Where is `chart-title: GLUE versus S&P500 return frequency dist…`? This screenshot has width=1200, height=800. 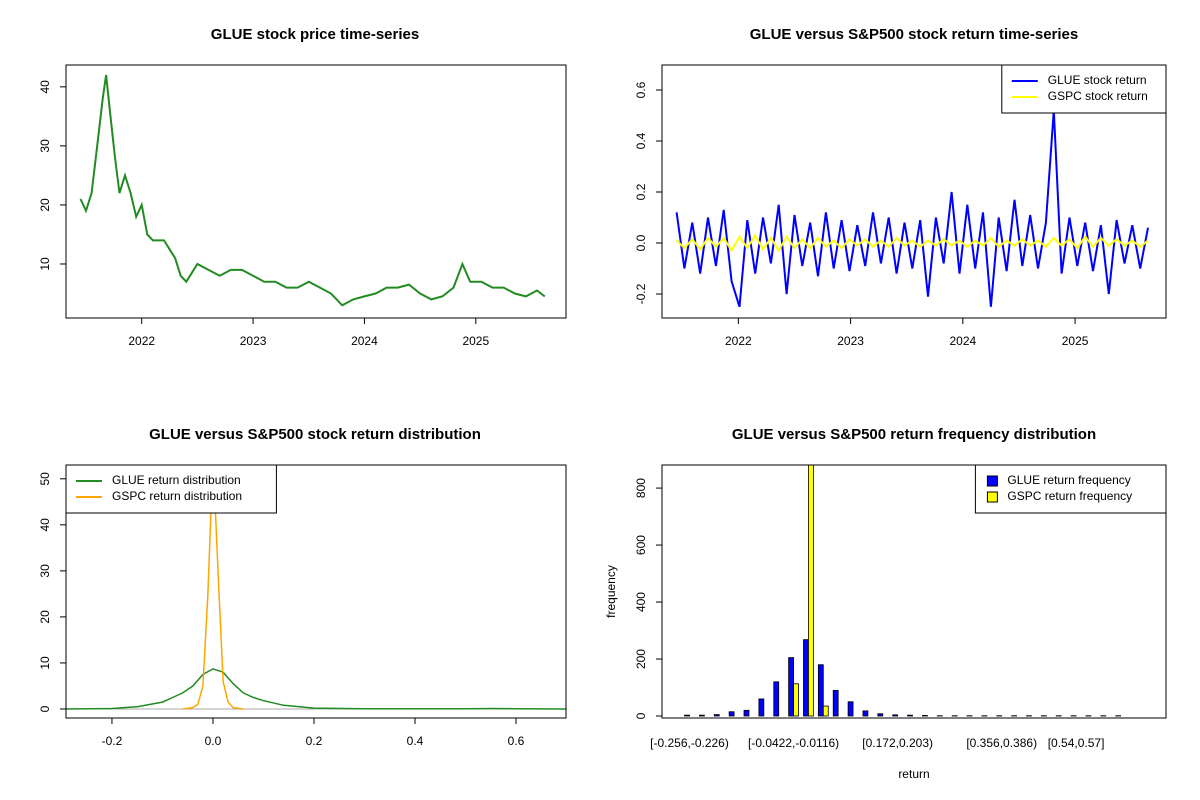
chart-title: GLUE versus S&P500 return frequency dist… is located at coordinates (914, 434).